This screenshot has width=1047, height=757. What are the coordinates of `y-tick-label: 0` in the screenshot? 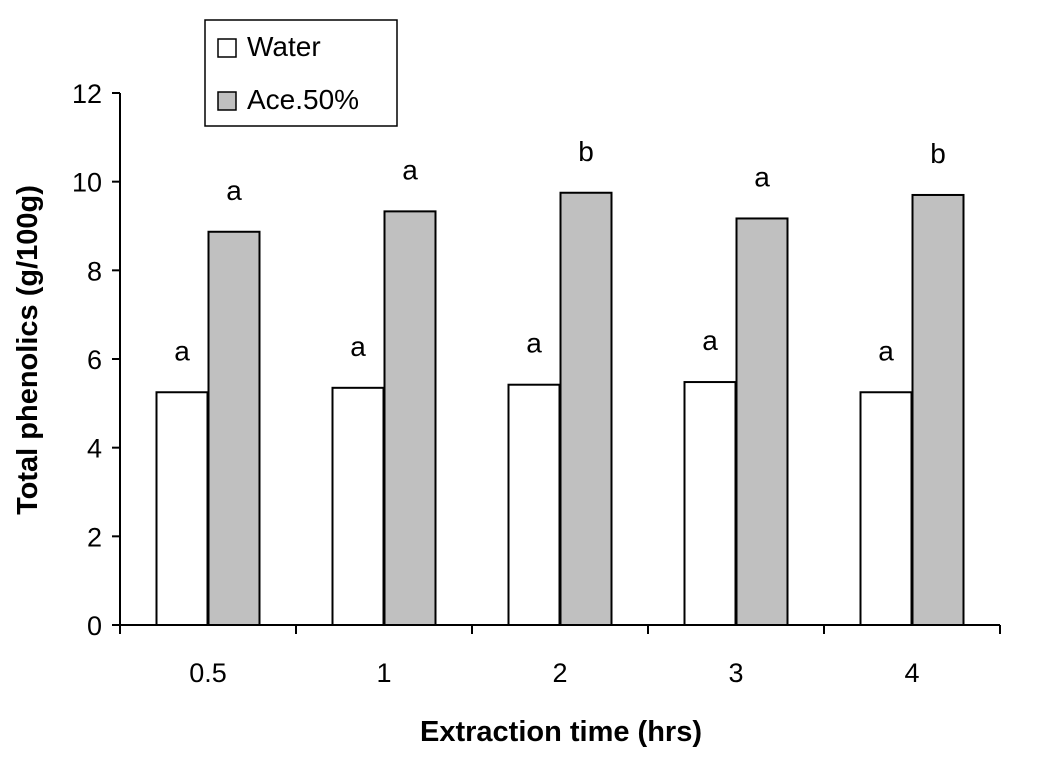 It's located at (94, 626).